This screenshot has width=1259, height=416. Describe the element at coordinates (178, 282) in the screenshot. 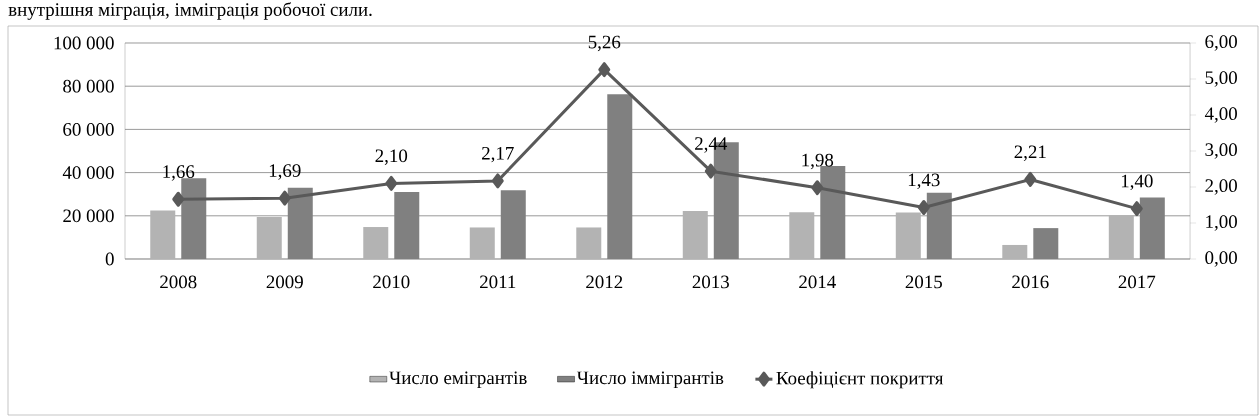

I see `x-tick-label: 2008` at that location.